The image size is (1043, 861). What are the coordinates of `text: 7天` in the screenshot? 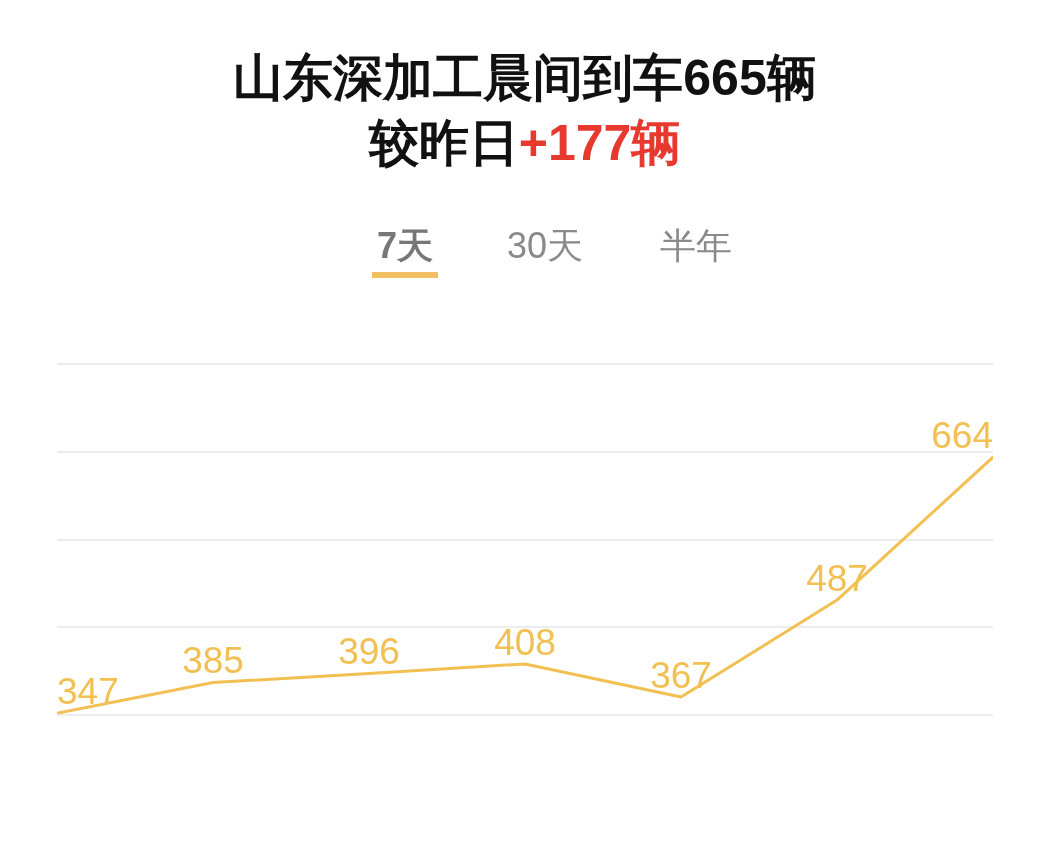 It's located at (405, 245).